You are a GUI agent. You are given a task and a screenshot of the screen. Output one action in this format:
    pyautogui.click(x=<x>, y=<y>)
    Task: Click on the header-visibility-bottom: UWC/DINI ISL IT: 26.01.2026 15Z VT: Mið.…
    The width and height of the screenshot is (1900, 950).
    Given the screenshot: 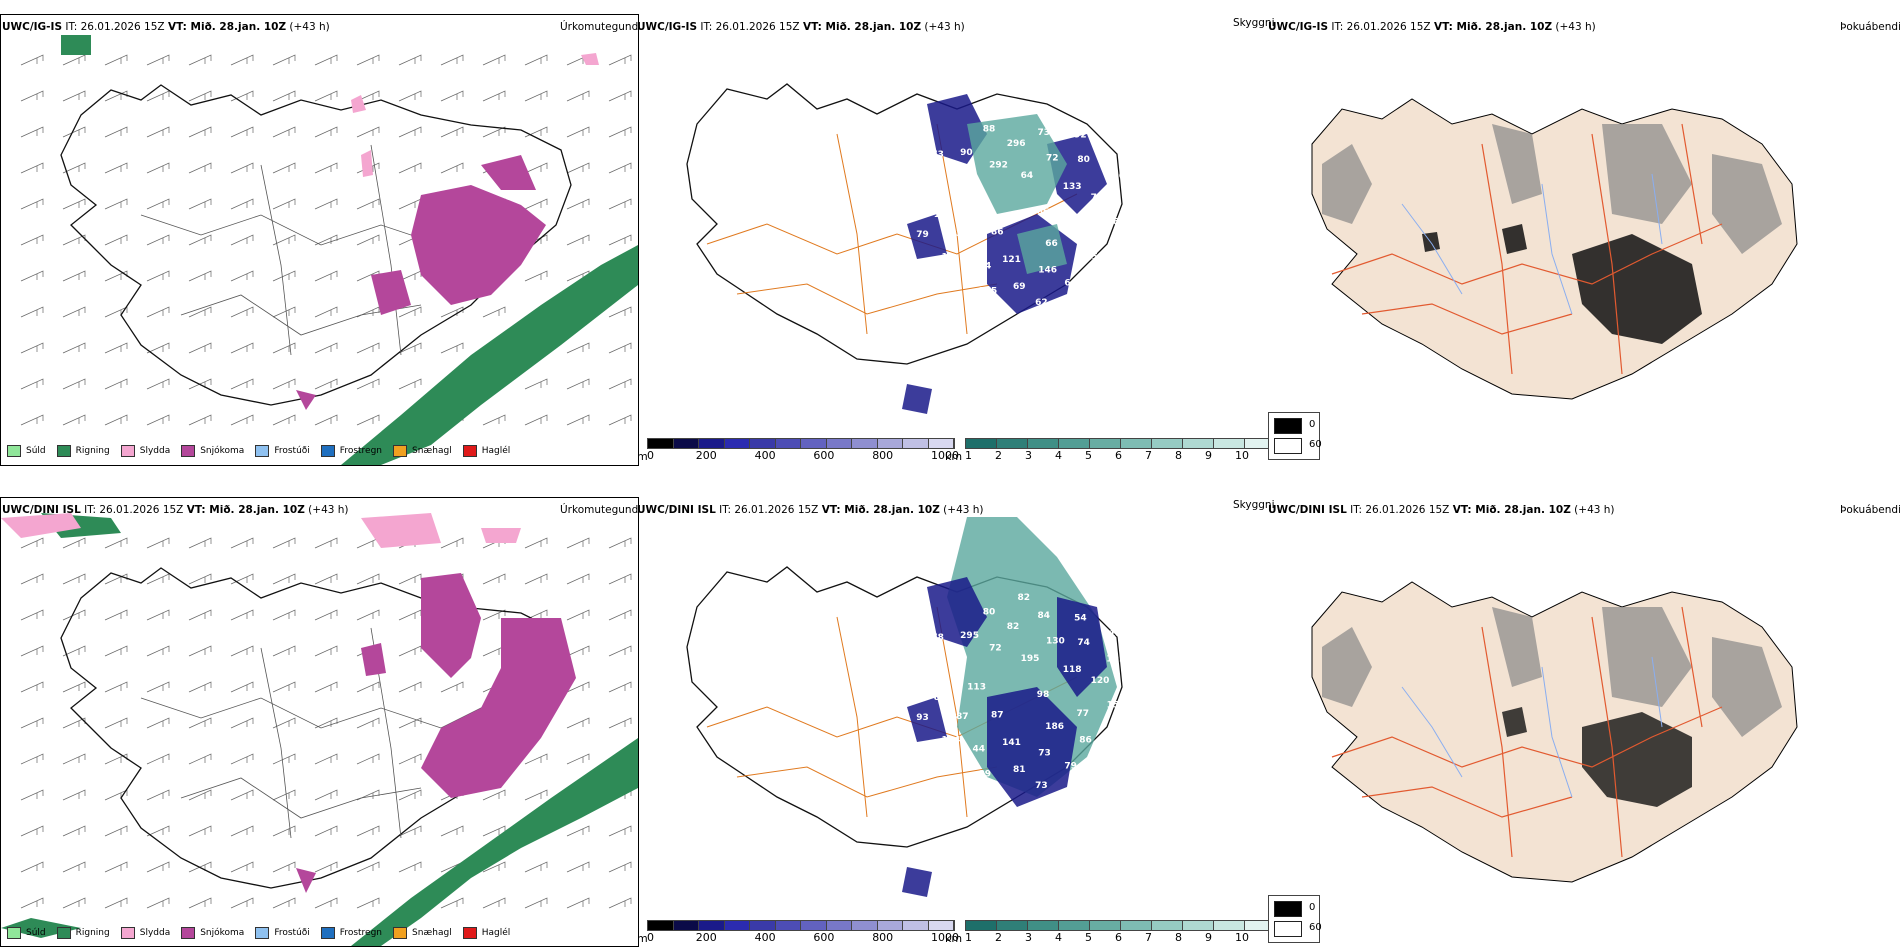 What is the action you would take?
    pyautogui.click(x=810, y=510)
    